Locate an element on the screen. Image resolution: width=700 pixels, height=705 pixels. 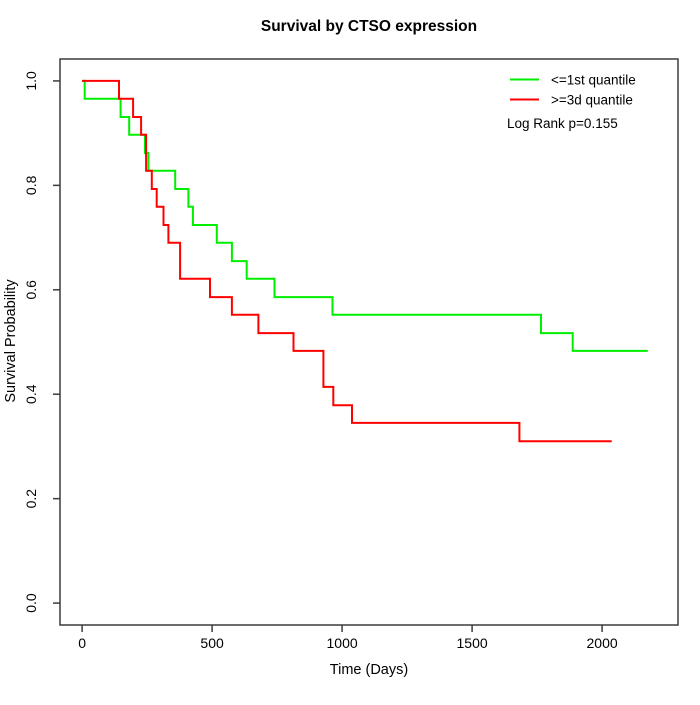
log-rank-text: Log Rank p=0.155 is located at coordinates (562, 123).